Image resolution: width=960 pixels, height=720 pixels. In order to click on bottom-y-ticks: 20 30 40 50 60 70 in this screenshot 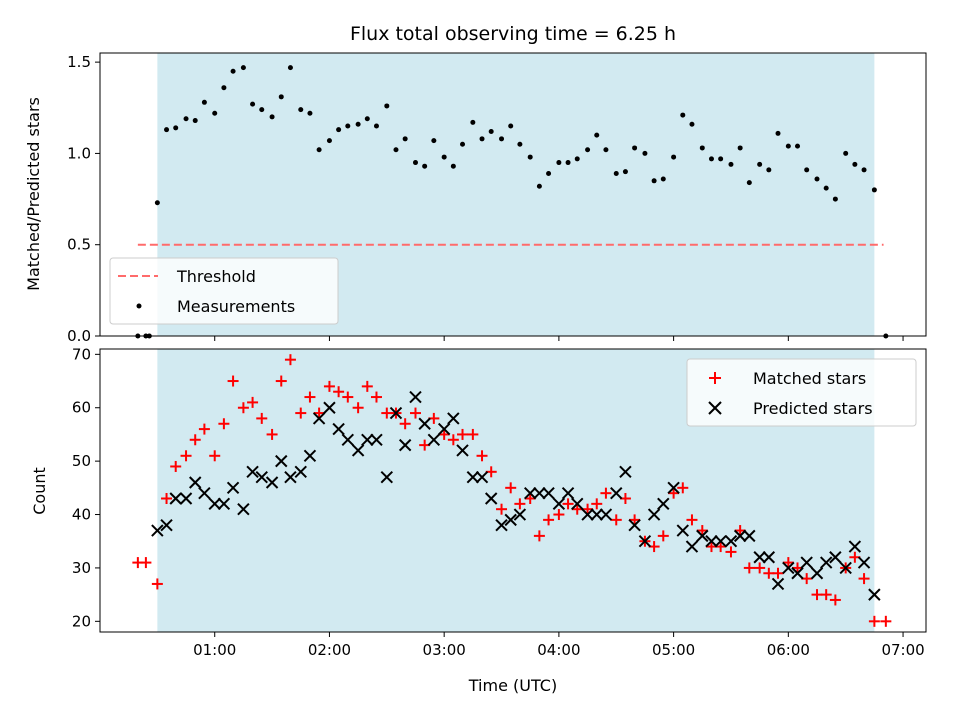, I will do `click(86, 487)`.